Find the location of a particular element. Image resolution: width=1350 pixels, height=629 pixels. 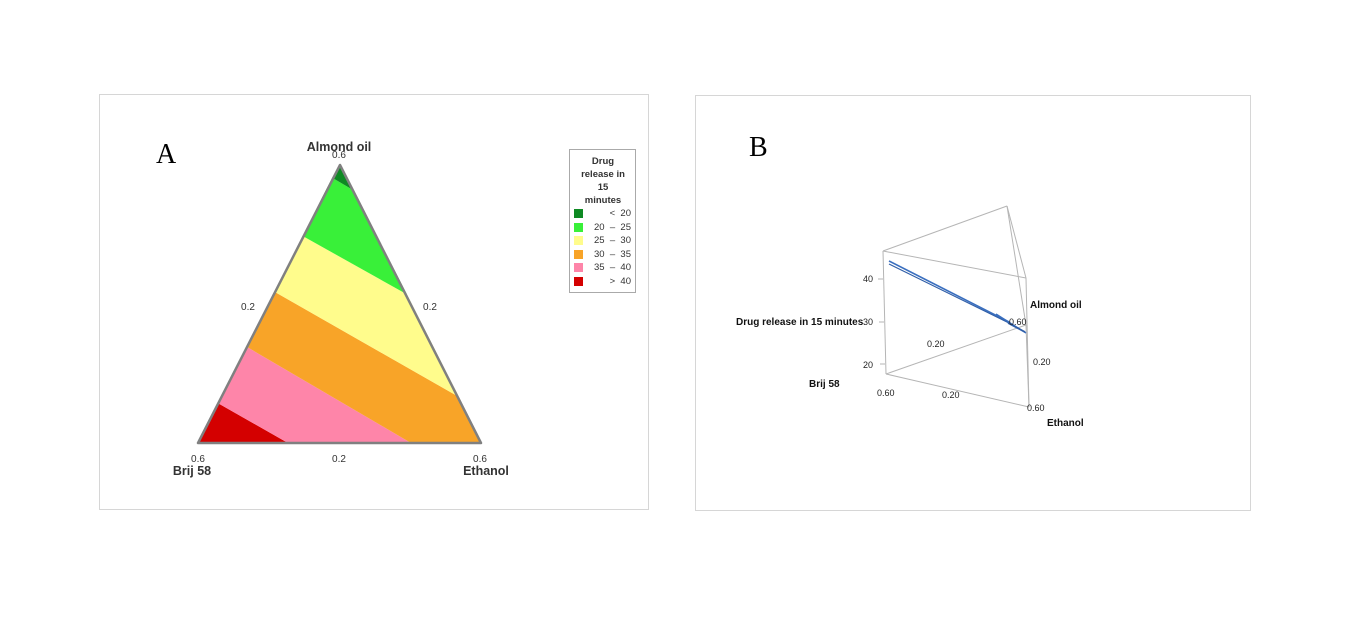

legend-label: 30 – 35 is located at coordinates (612, 254).